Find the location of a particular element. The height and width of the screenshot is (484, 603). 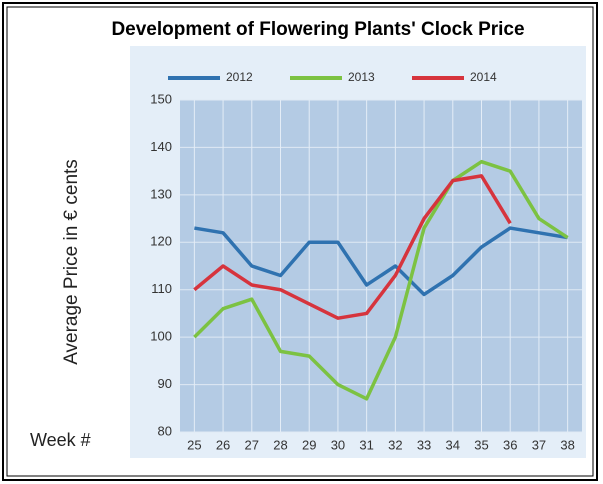

y-tick-label: 120 is located at coordinates (161, 241).